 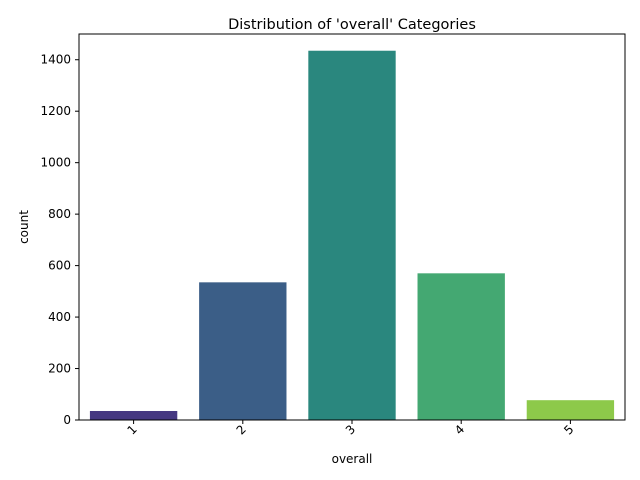 What do you see at coordinates (352, 459) in the screenshot?
I see `x-axis-label: overall` at bounding box center [352, 459].